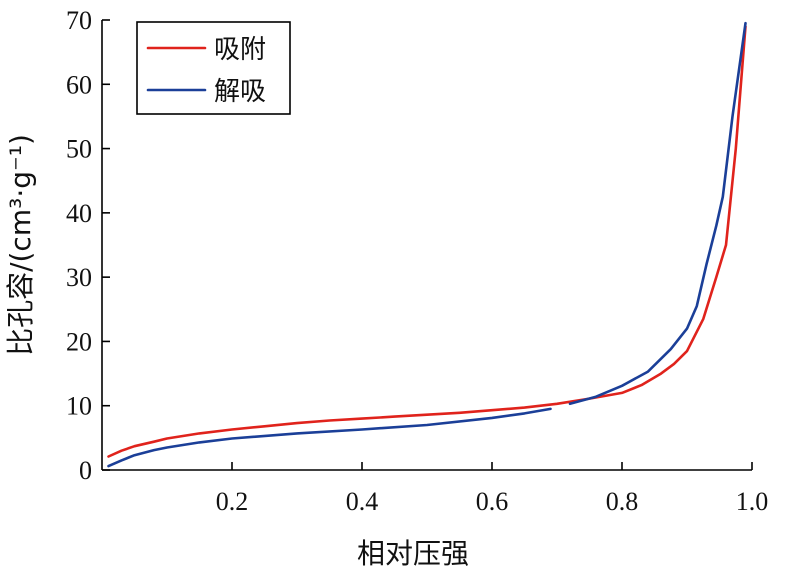  What do you see at coordinates (492, 501) in the screenshot?
I see `x-tick-label: 0.6` at bounding box center [492, 501].